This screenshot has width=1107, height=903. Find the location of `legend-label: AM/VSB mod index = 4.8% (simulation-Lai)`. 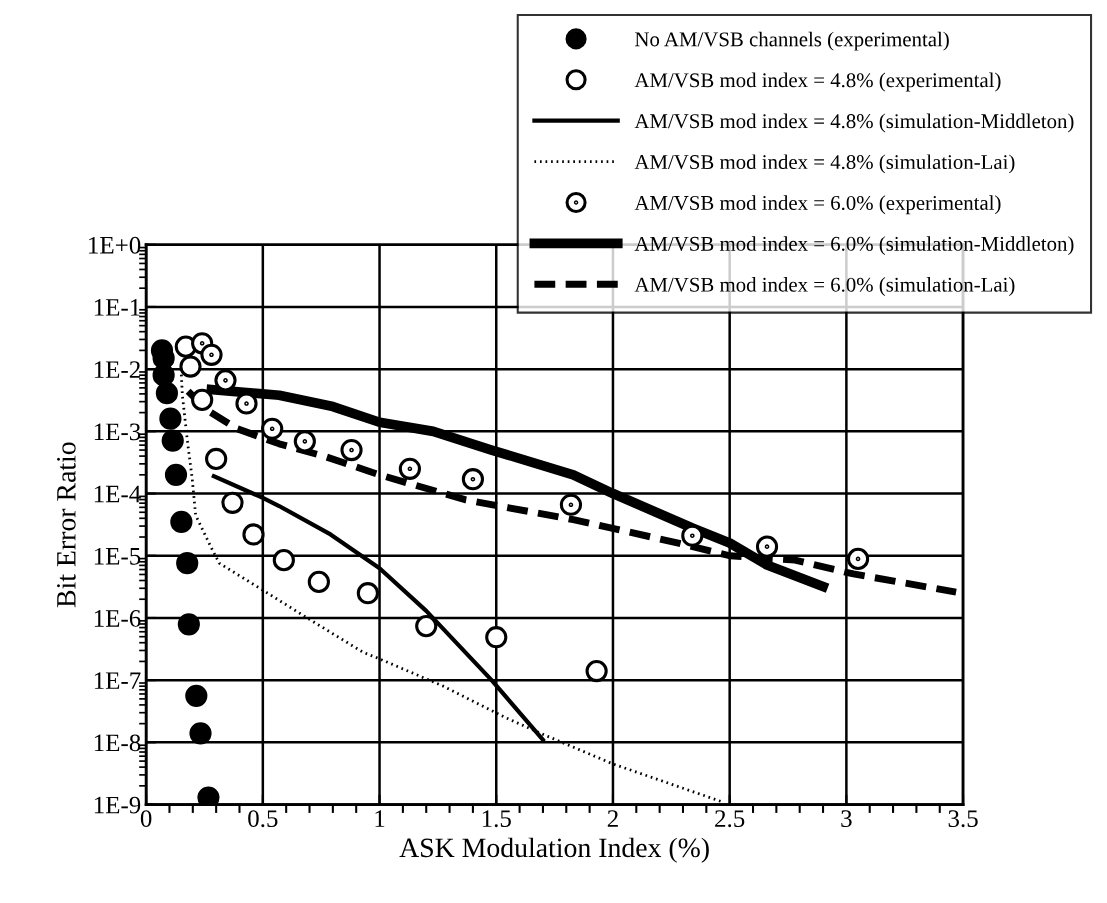

legend-label: AM/VSB mod index = 4.8% (simulation-Lai) is located at coordinates (824, 164).